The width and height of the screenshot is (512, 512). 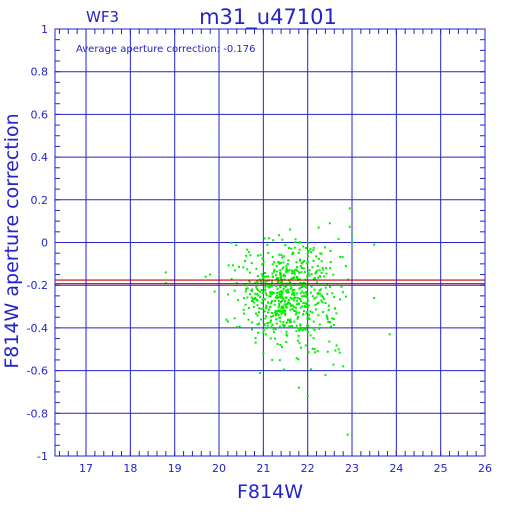 I want to click on x-tick-label: 25, so click(x=441, y=468).